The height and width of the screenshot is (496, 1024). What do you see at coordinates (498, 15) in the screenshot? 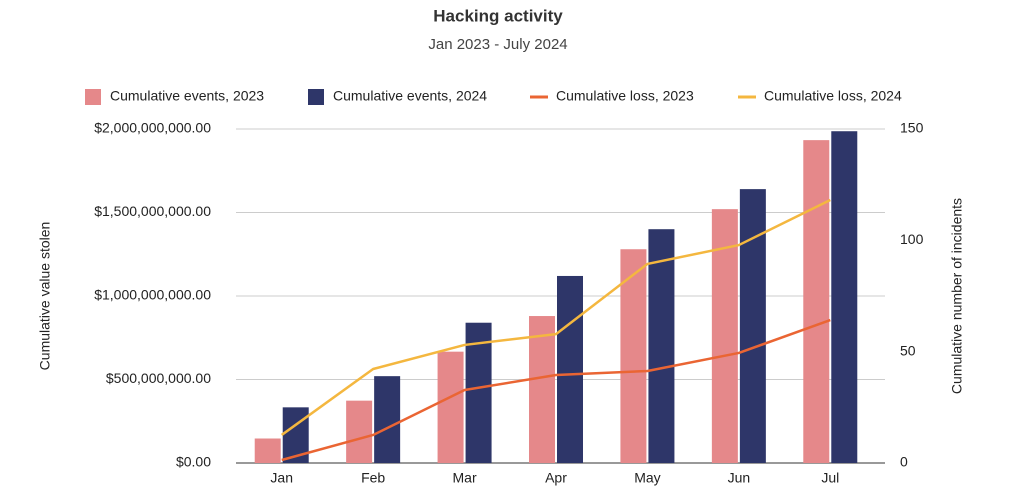
I see `chart-title: Hacking activity` at bounding box center [498, 15].